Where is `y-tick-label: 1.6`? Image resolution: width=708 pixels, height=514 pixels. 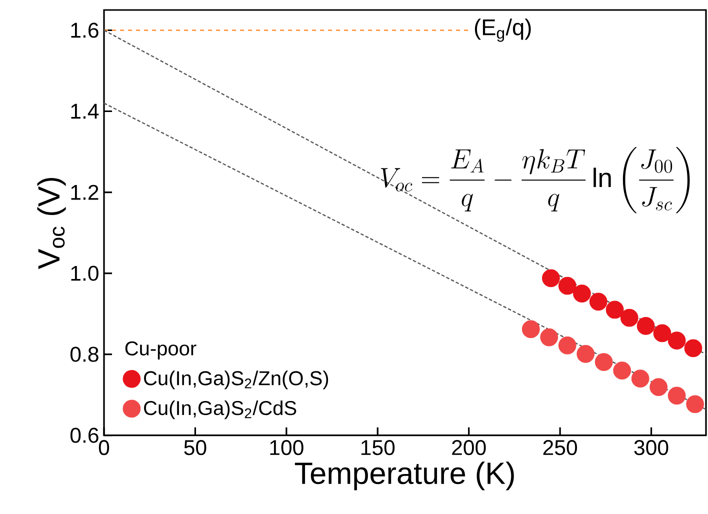
y-tick-label: 1.6 is located at coordinates (84, 30).